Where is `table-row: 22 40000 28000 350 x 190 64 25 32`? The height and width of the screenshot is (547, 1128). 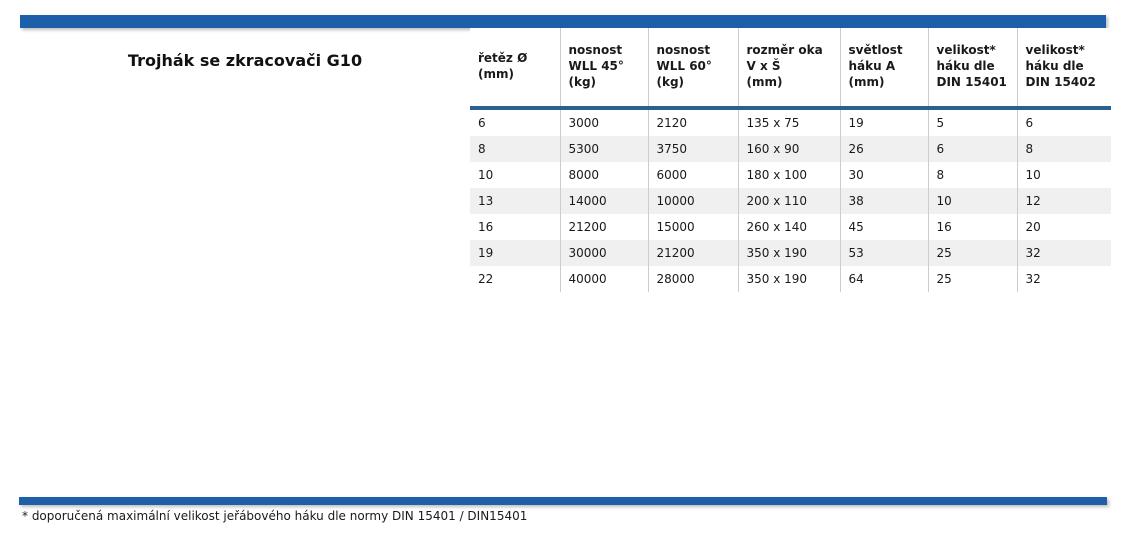
table-row: 22 40000 28000 350 x 190 64 25 32 is located at coordinates (790, 279).